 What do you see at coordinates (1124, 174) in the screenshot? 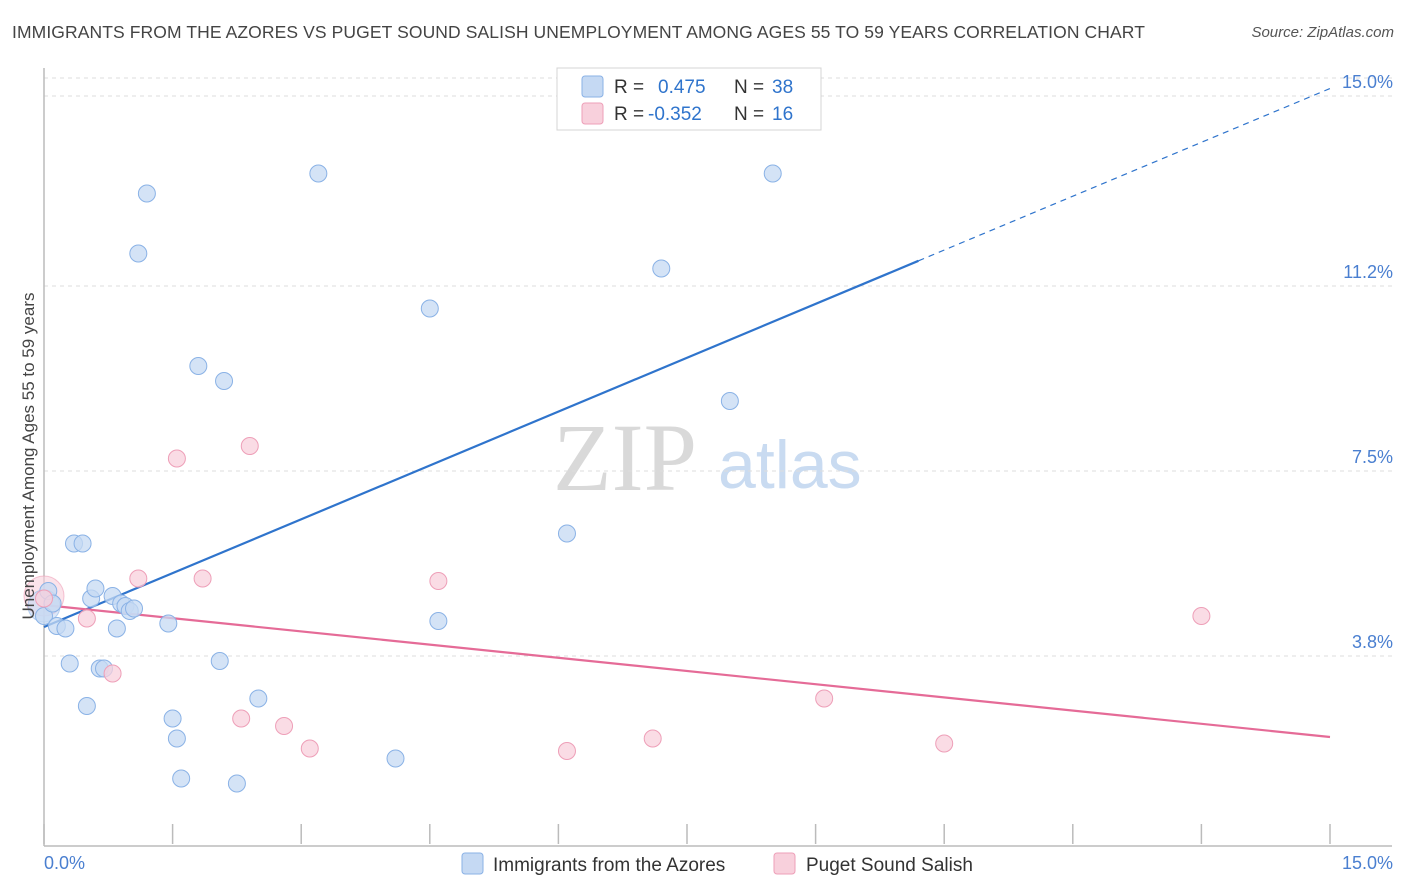
I see `trend-line-extension-blue` at bounding box center [1124, 174].